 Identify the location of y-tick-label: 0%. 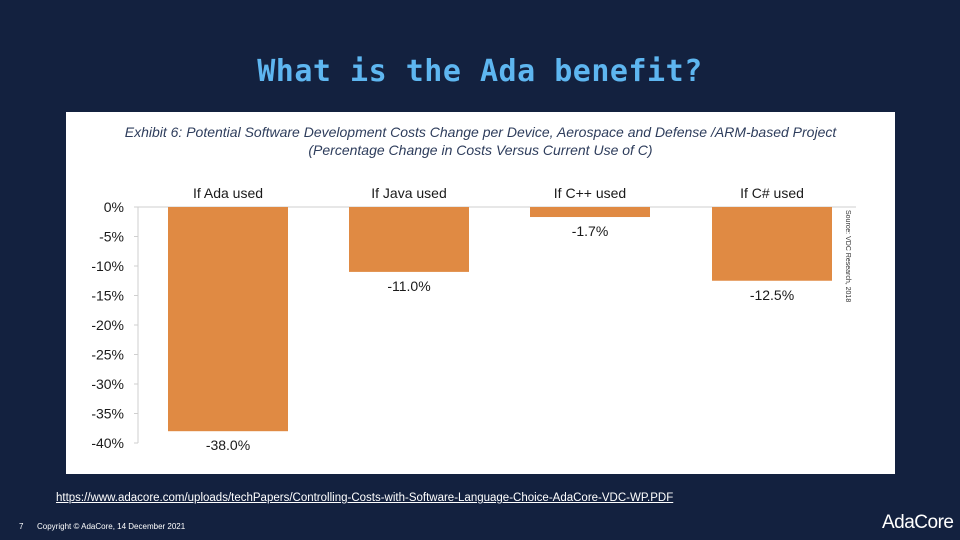
(114, 207).